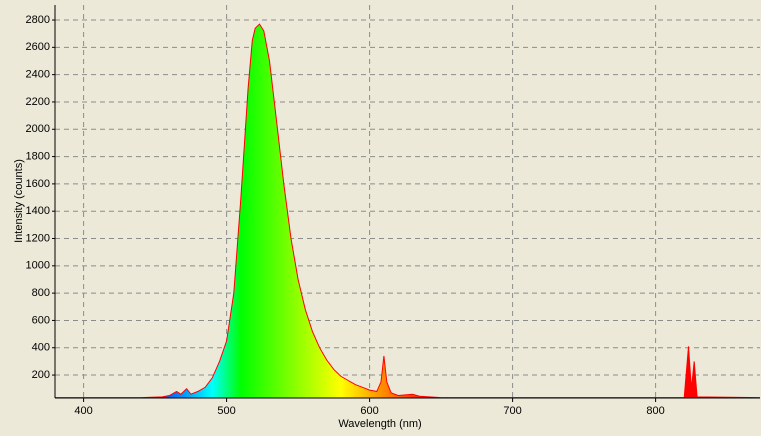 This screenshot has height=436, width=761. What do you see at coordinates (41, 348) in the screenshot?
I see `y-tick-label: 400` at bounding box center [41, 348].